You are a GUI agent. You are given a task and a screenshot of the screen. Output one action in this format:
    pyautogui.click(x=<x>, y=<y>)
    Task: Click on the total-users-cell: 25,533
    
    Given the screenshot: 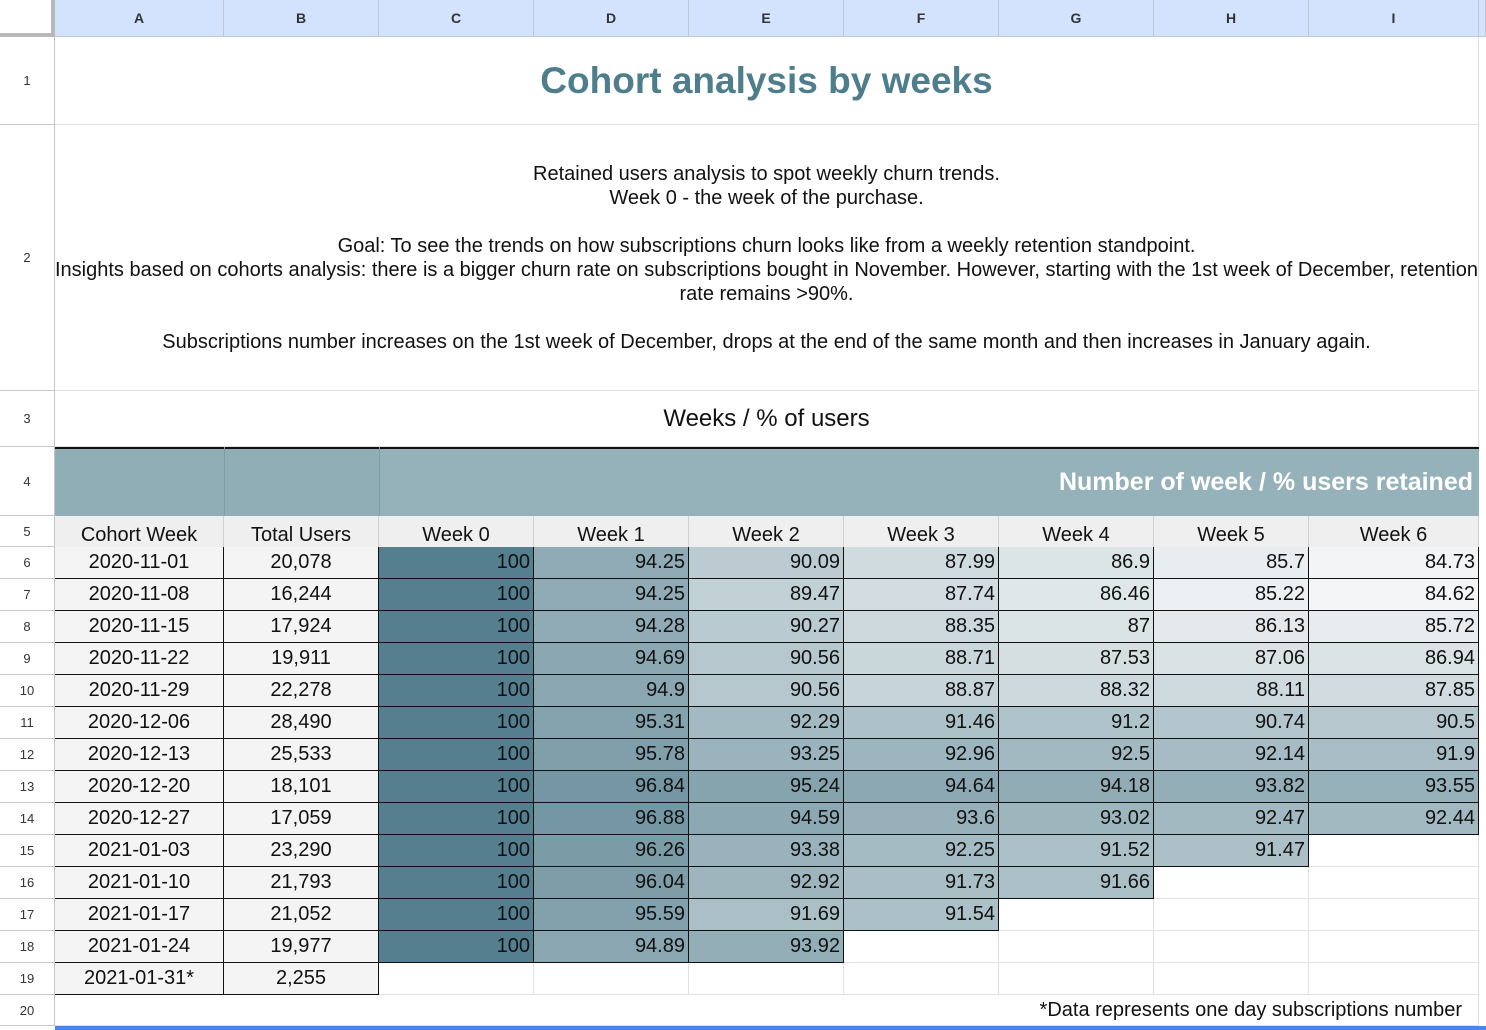 What is the action you would take?
    pyautogui.click(x=301, y=755)
    